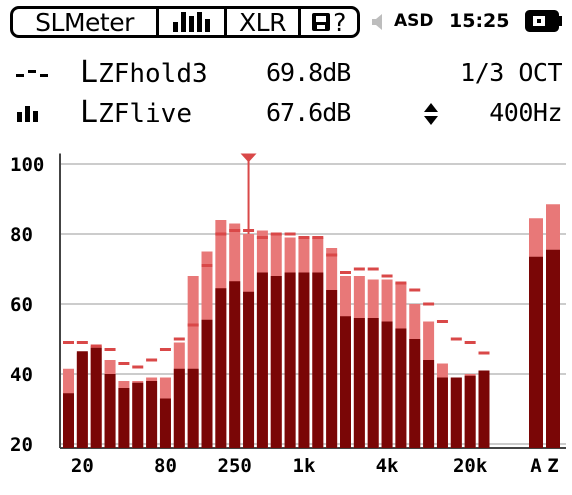 The height and width of the screenshot is (495, 572). What do you see at coordinates (414, 21) in the screenshot?
I see `asd-indicator: ASD` at bounding box center [414, 21].